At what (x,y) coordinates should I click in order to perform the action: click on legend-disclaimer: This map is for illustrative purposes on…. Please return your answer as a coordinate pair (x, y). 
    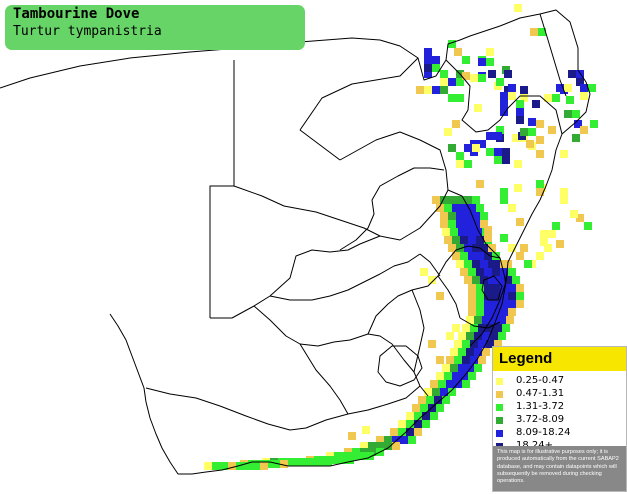
    Looking at the image, I should click on (559, 468).